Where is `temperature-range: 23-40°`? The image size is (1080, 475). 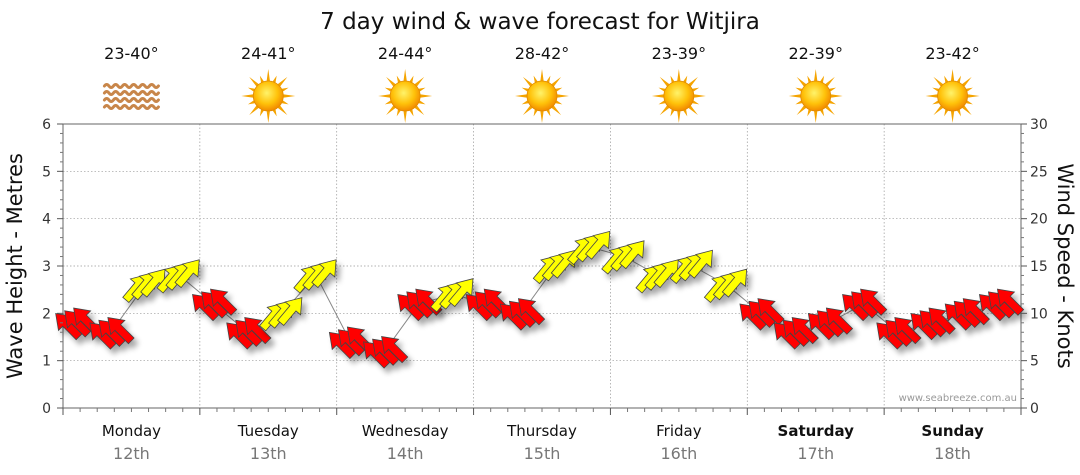 temperature-range: 23-40° is located at coordinates (131, 53).